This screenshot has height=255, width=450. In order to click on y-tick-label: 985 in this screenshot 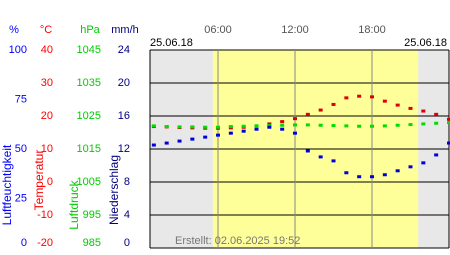, I will do `click(92, 243)`.